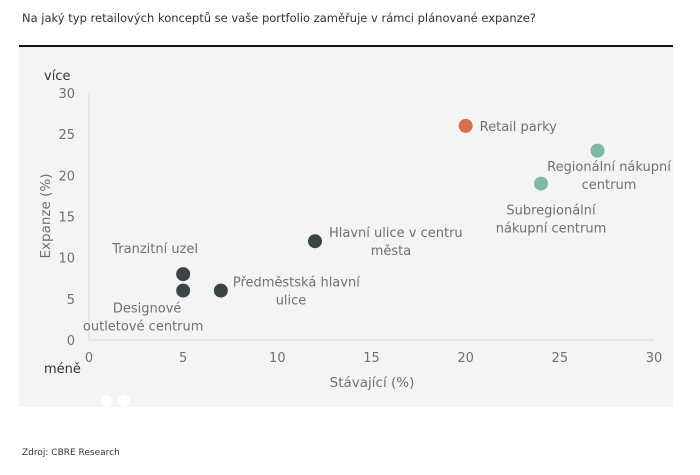 The image size is (700, 475). What do you see at coordinates (71, 300) in the screenshot?
I see `y-tick-label: 5` at bounding box center [71, 300].